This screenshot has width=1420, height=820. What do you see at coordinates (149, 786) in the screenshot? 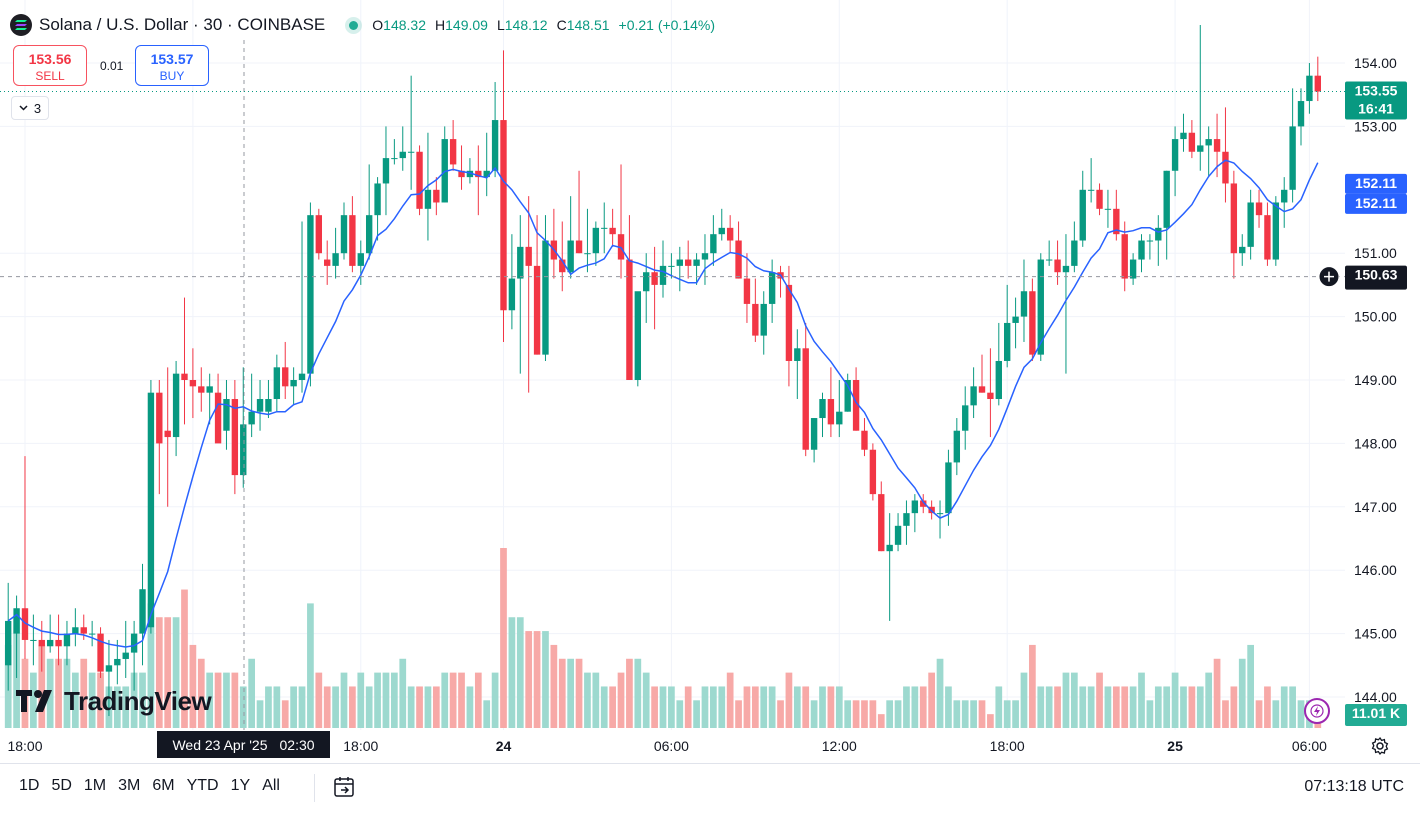
I see `date-range-buttons: 1D 5D 1M 3M 6M YTD 1Y All` at bounding box center [149, 786].